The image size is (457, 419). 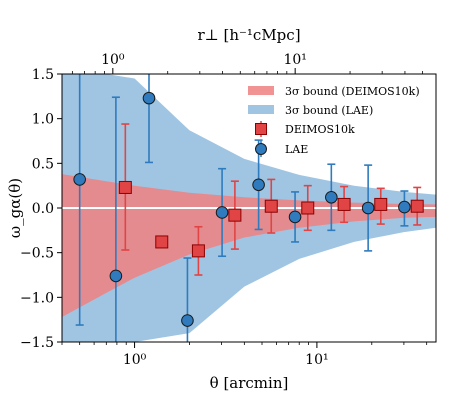 I want to click on legend-swatch-lae-band, so click(x=261, y=109).